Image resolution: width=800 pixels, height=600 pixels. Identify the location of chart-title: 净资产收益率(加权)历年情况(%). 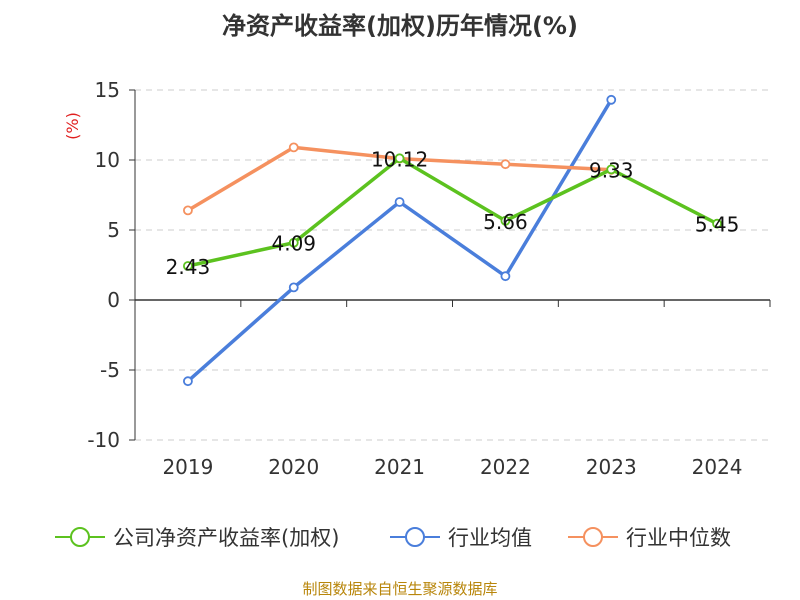
(400, 26).